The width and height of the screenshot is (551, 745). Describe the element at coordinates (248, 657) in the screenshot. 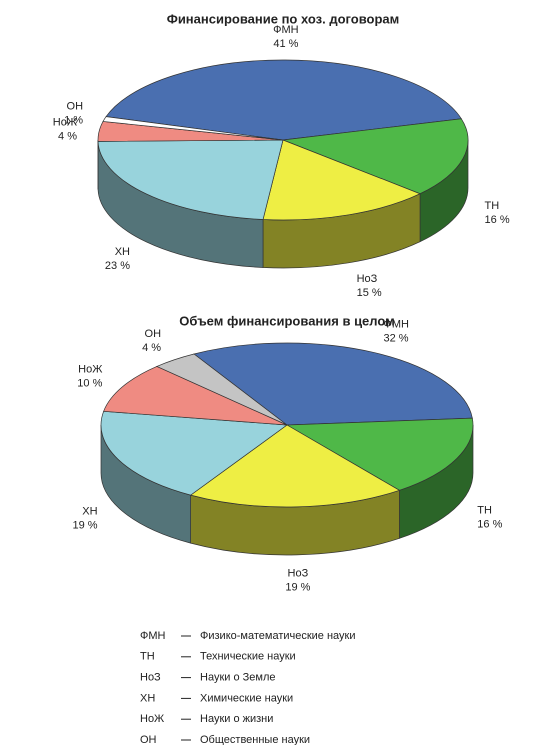

I see `legend-name: Технические науки` at that location.